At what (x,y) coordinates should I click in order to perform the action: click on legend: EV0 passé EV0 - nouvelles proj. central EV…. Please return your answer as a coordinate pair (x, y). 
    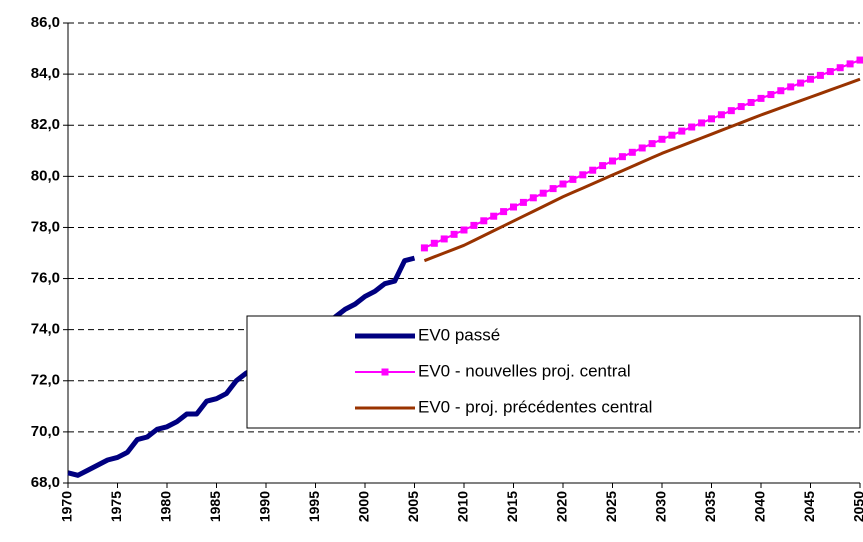
    Looking at the image, I should click on (553, 372).